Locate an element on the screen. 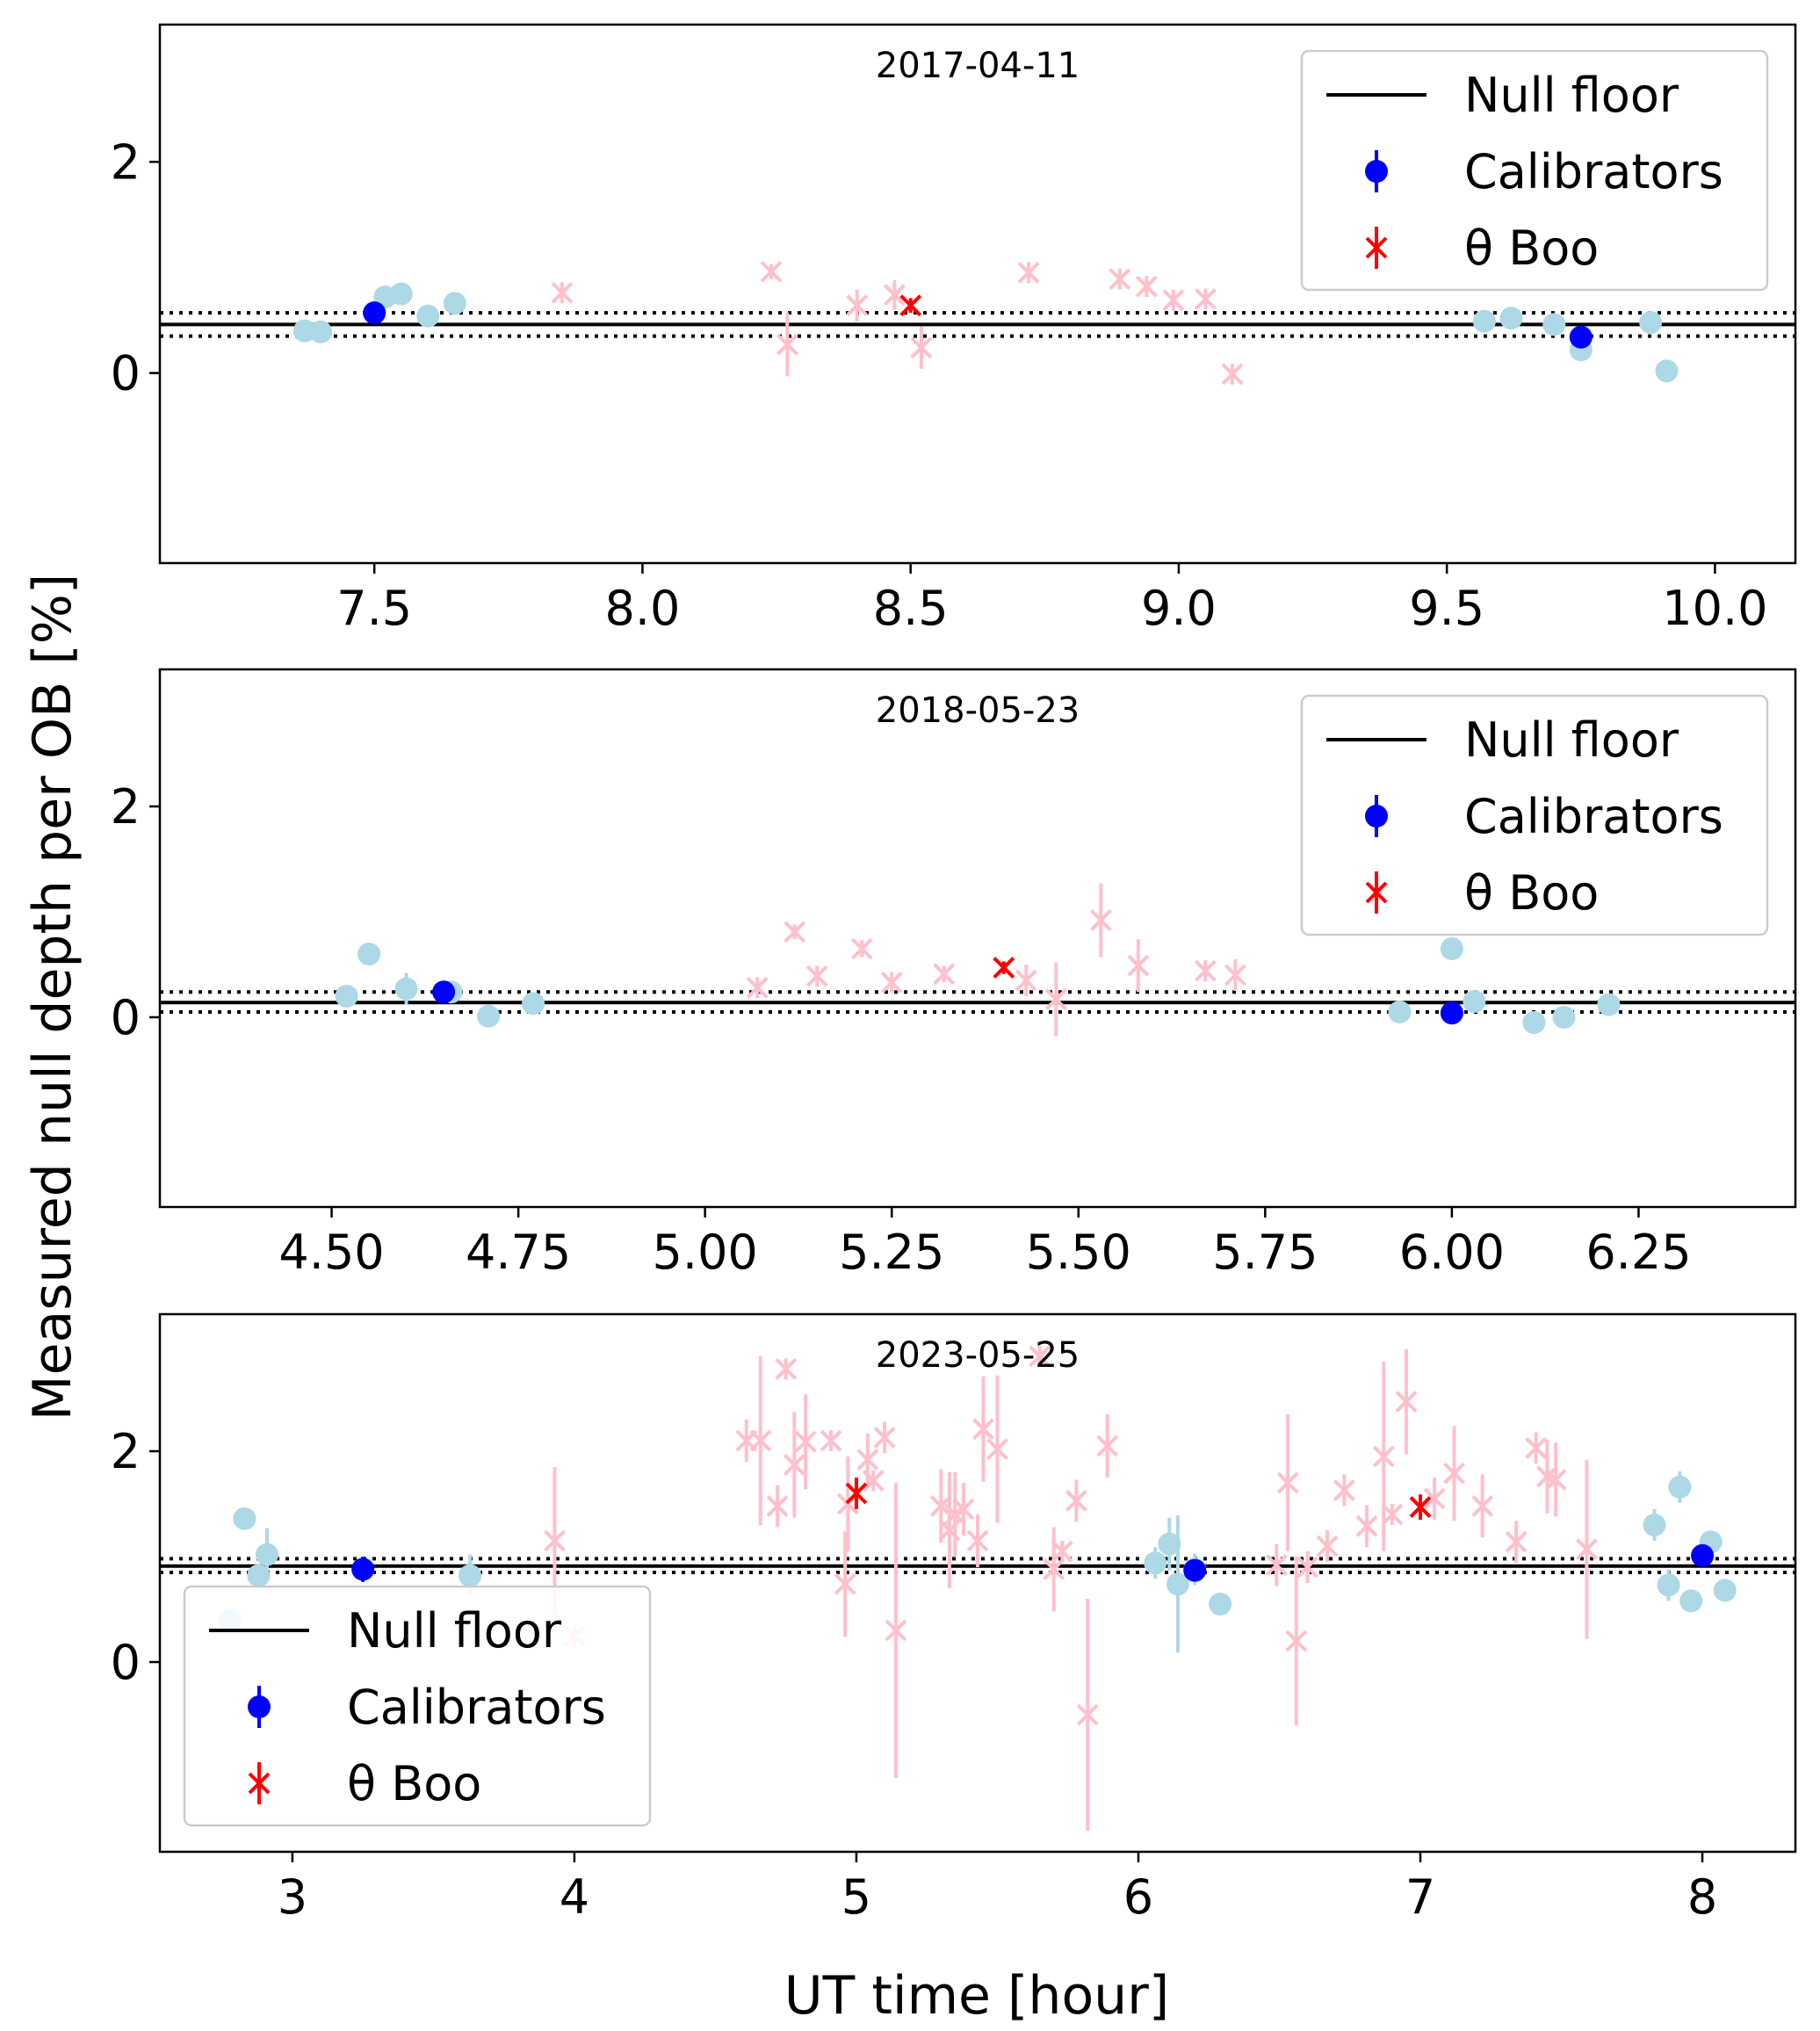 Image resolution: width=1820 pixels, height=2031 pixels. legend-box is located at coordinates (417, 1706).